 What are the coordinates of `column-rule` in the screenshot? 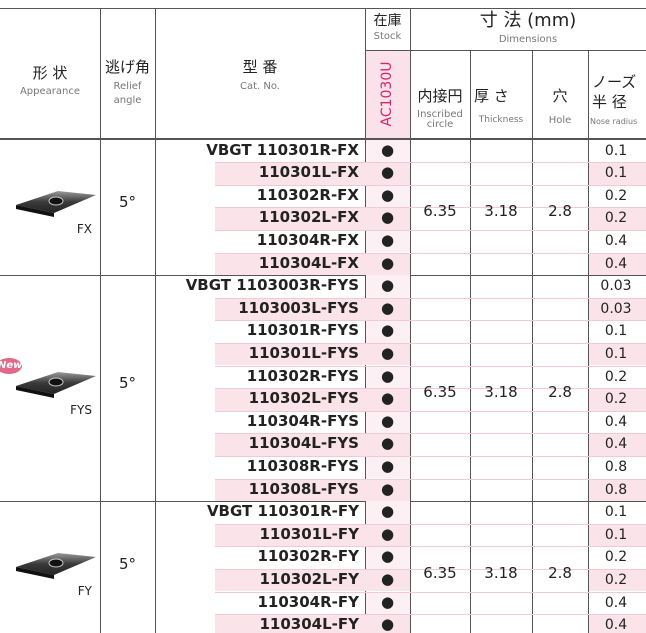 It's located at (588, 341).